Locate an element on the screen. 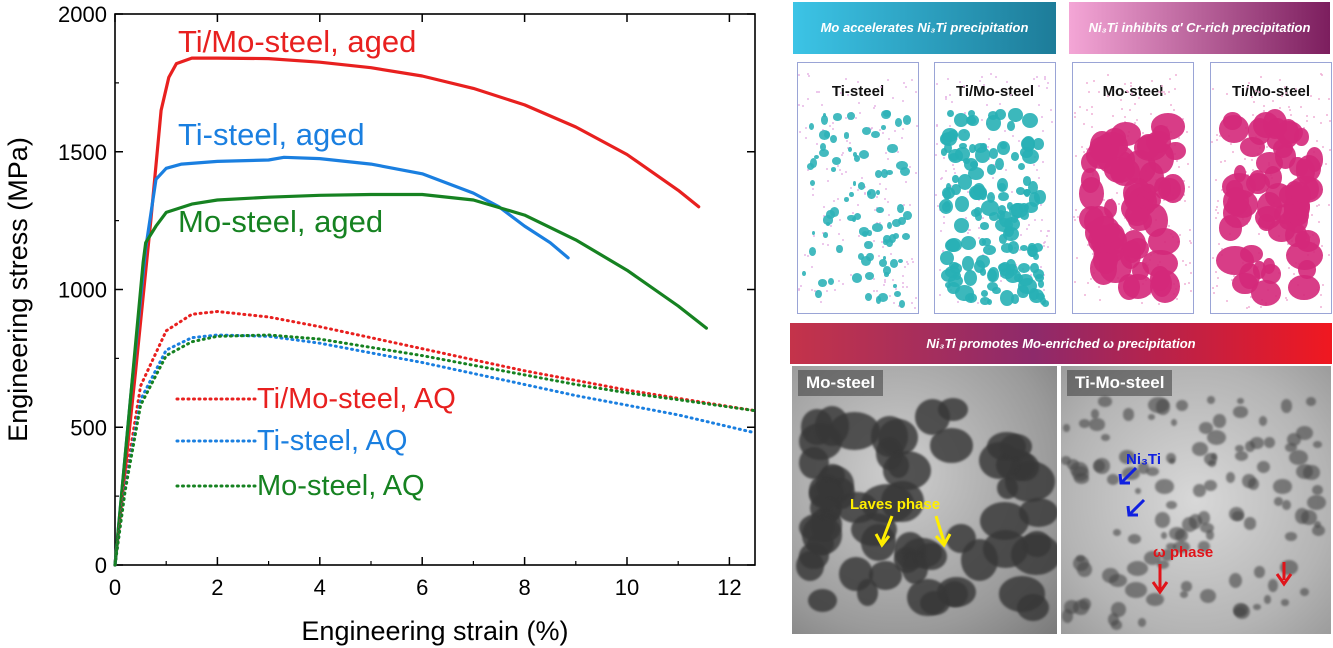 Image resolution: width=1333 pixels, height=648 pixels. apt-ti-mo-steel-cr: Ti/Mo-steel is located at coordinates (1271, 188).